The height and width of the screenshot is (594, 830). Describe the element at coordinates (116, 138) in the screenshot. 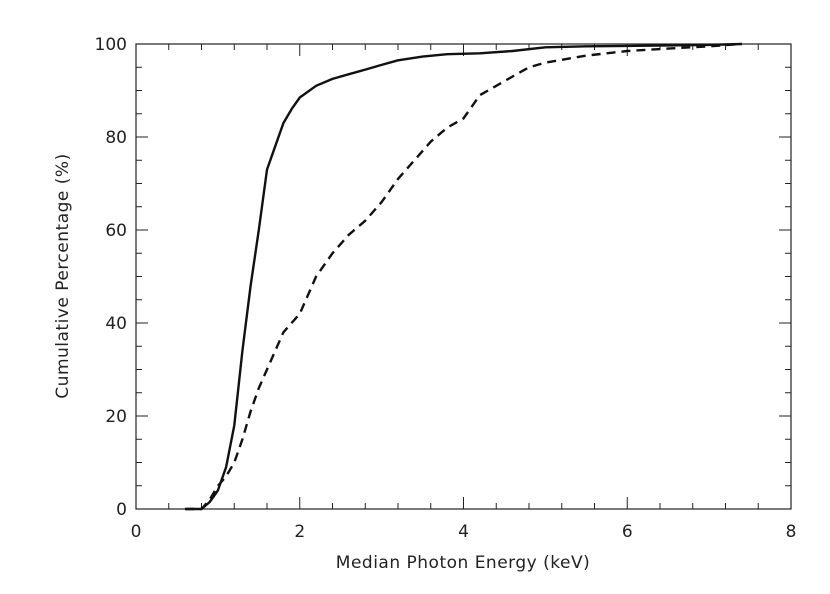

I see `y-tick-label: 80` at that location.